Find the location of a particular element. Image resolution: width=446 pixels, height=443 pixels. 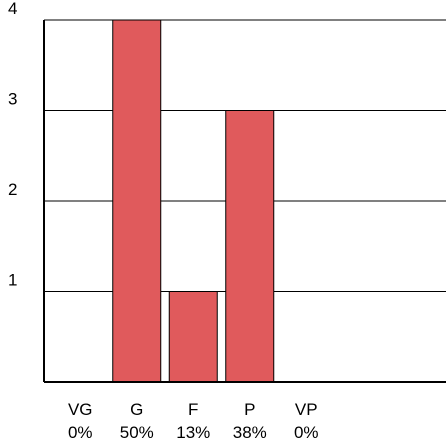

percent-labels: 0% 50% 13% 38% 0% is located at coordinates (193, 432).